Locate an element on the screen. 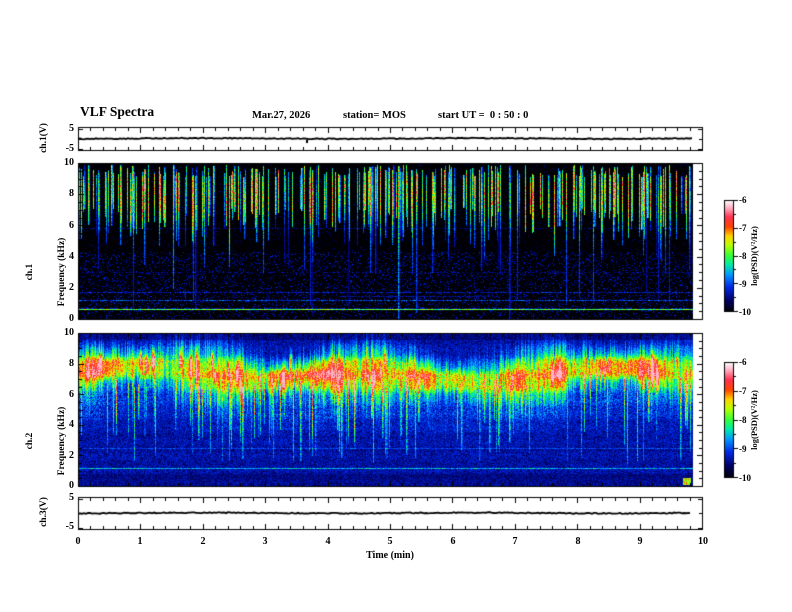 The height and width of the screenshot is (612, 792). ch1-spec-axis-label: ch.1 Frequency (kHz) is located at coordinates (46, 272).